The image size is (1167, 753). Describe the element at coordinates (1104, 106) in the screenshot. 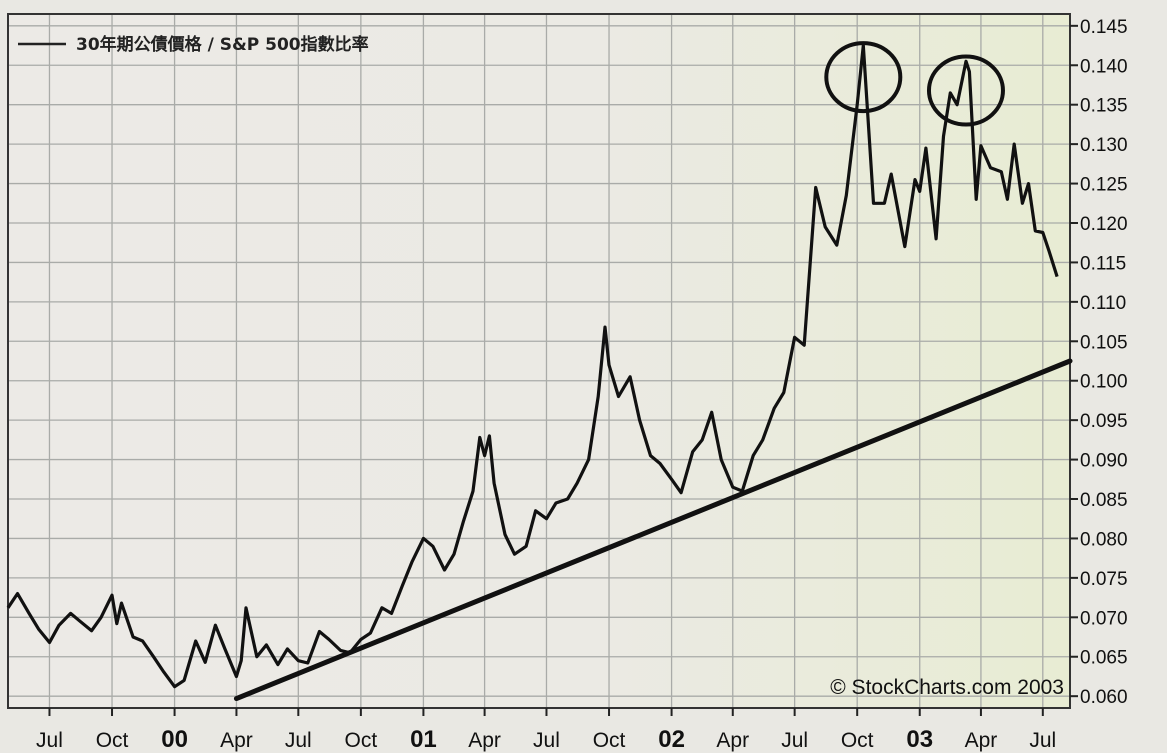

I see `y-tick-label: 0.135` at that location.